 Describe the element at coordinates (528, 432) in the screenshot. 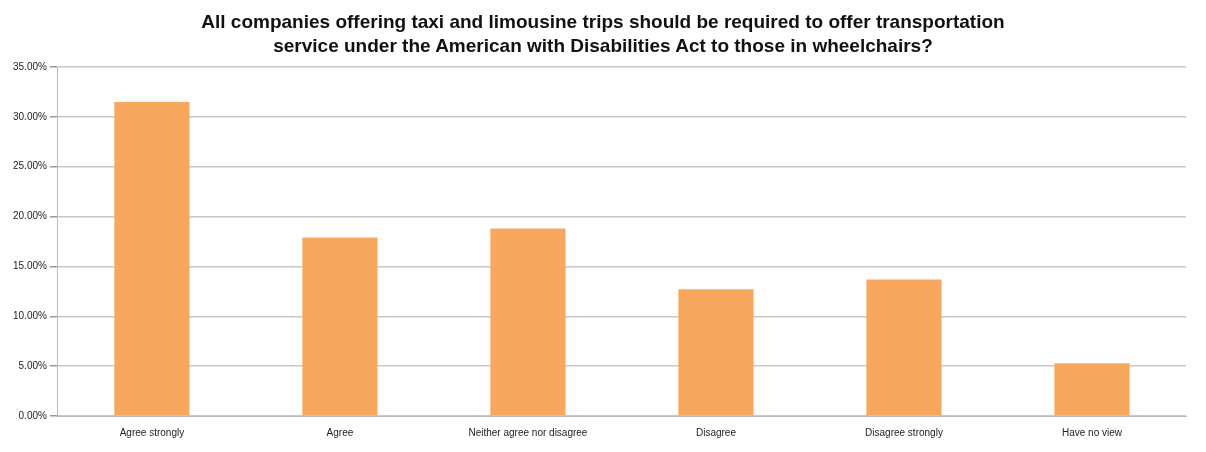

I see `x-tick-label: Neither agree nor disagree` at that location.